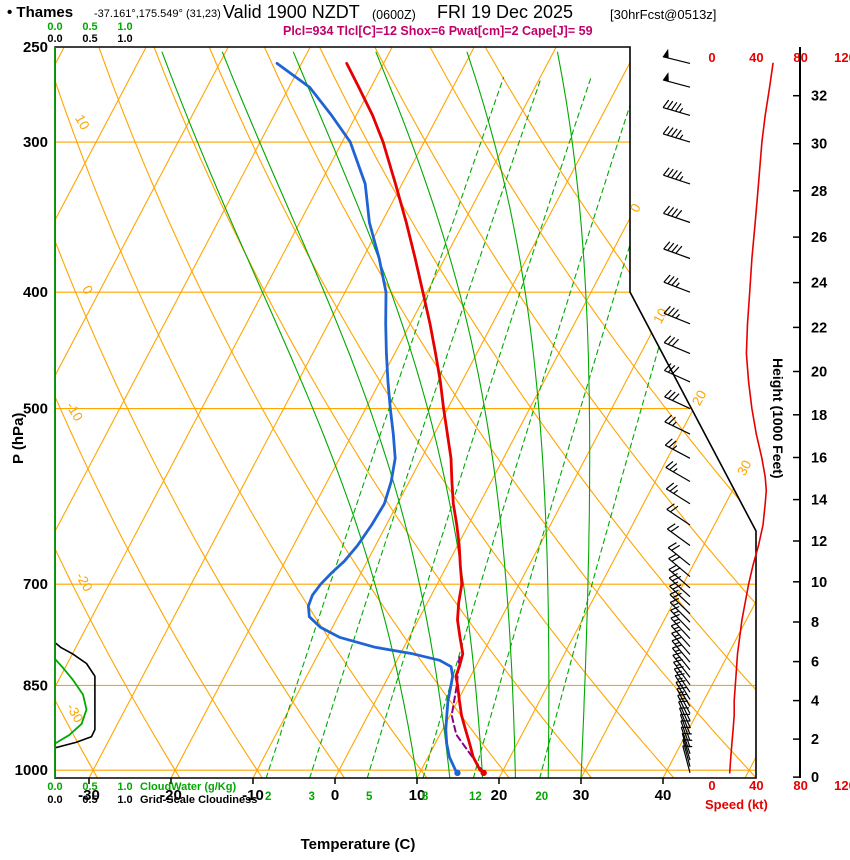  What do you see at coordinates (35, 409) in the screenshot?
I see `svg-text: 500` at bounding box center [35, 409].